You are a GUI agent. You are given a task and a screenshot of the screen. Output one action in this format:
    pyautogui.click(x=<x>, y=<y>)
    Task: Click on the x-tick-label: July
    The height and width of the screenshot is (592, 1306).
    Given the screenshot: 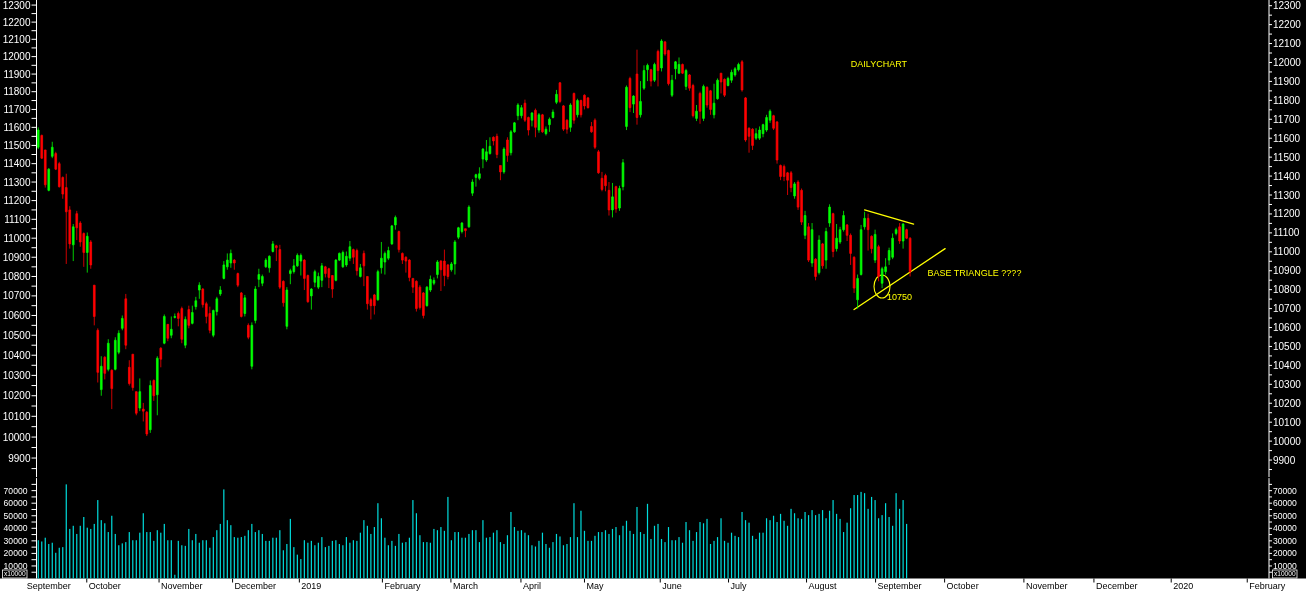 What is the action you would take?
    pyautogui.click(x=739, y=586)
    